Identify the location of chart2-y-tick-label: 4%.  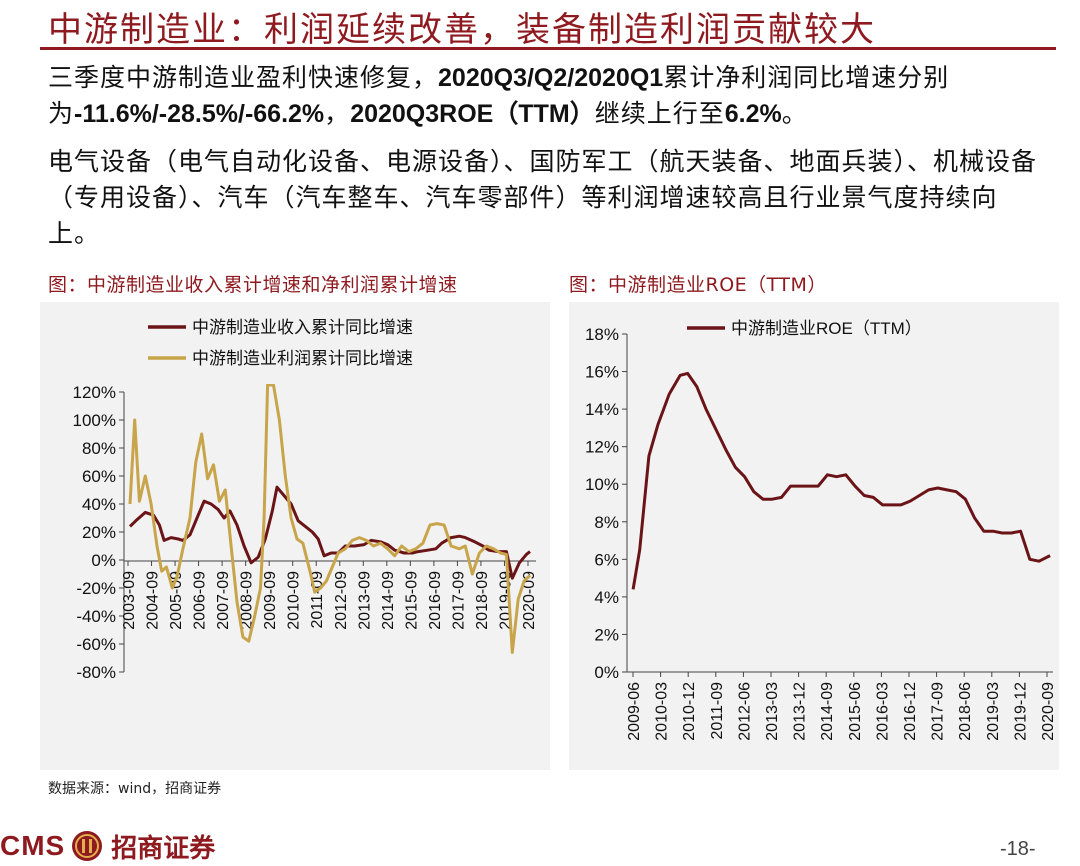
(606, 597).